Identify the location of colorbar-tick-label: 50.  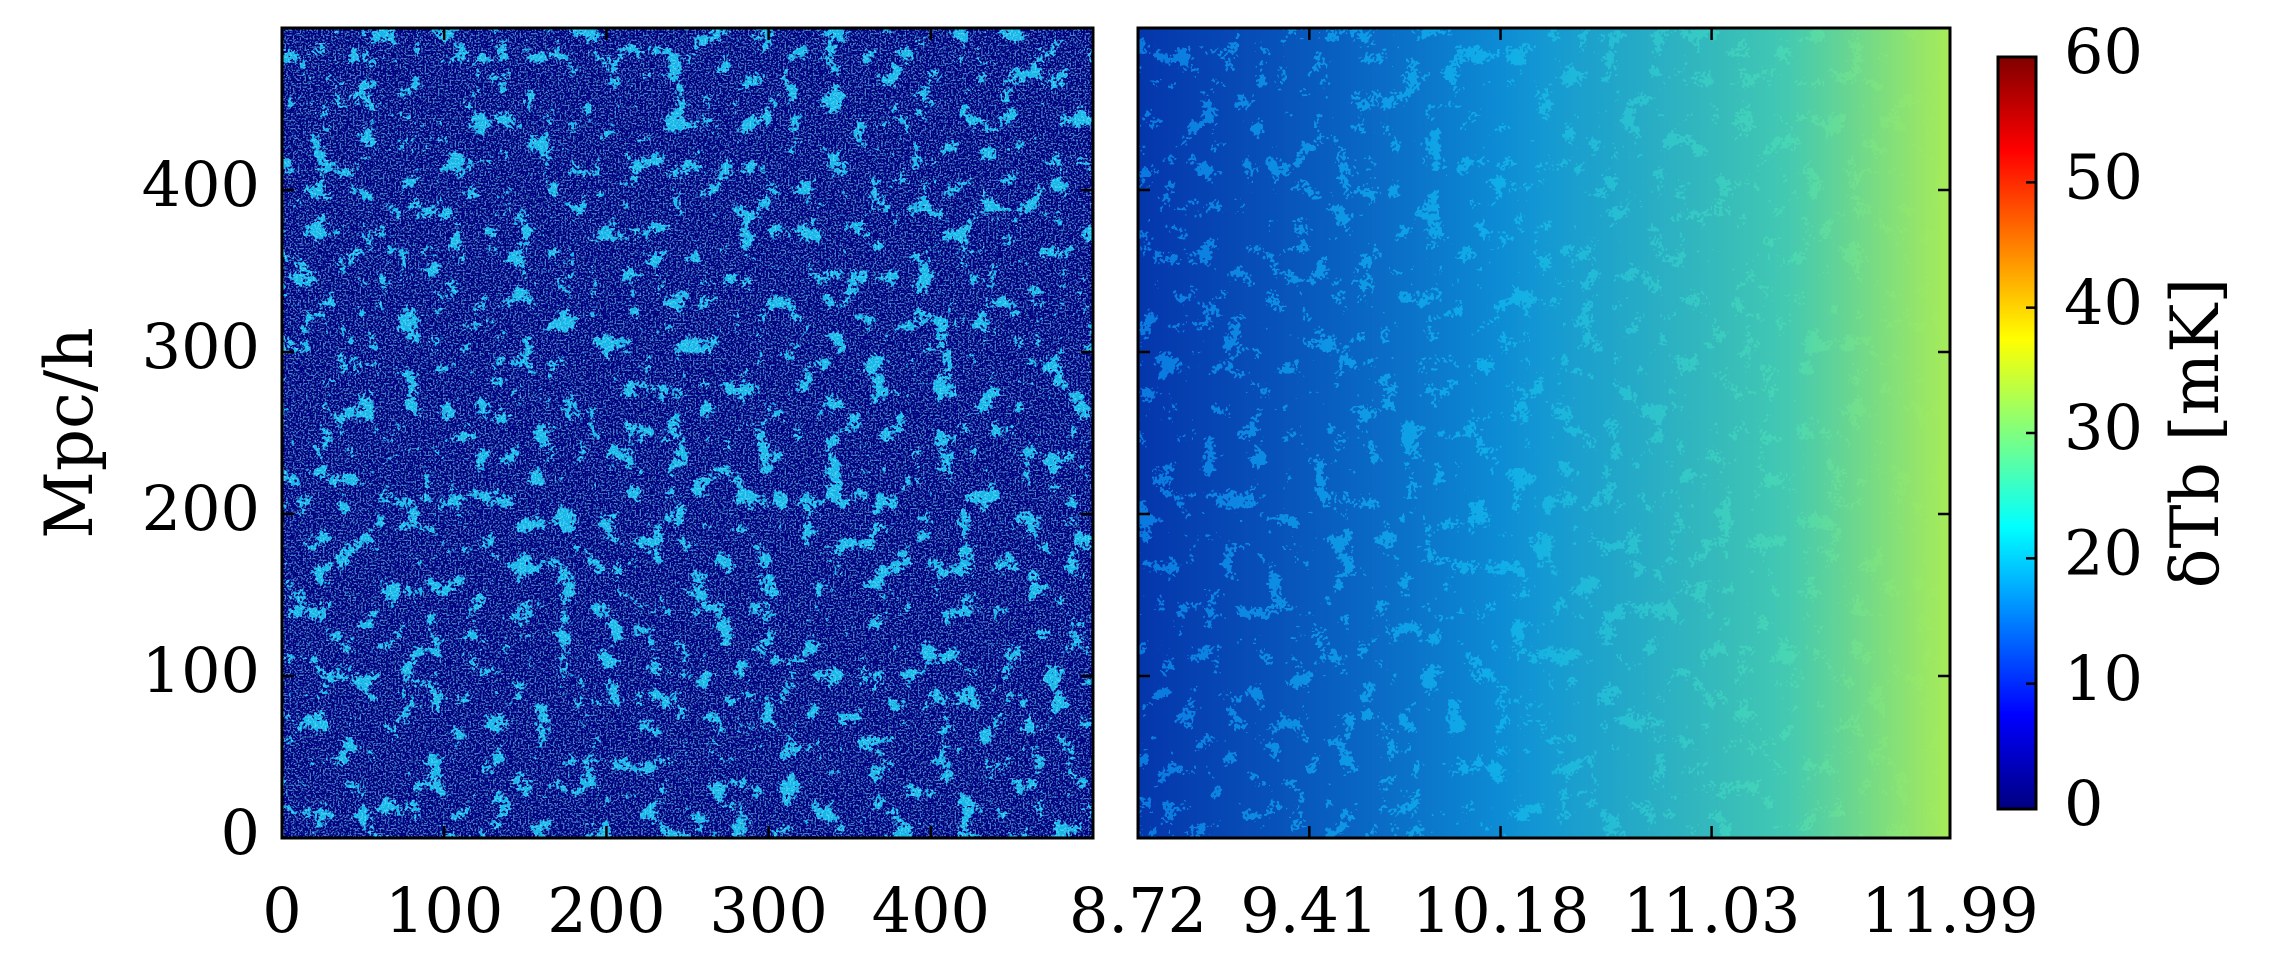
(2103, 176).